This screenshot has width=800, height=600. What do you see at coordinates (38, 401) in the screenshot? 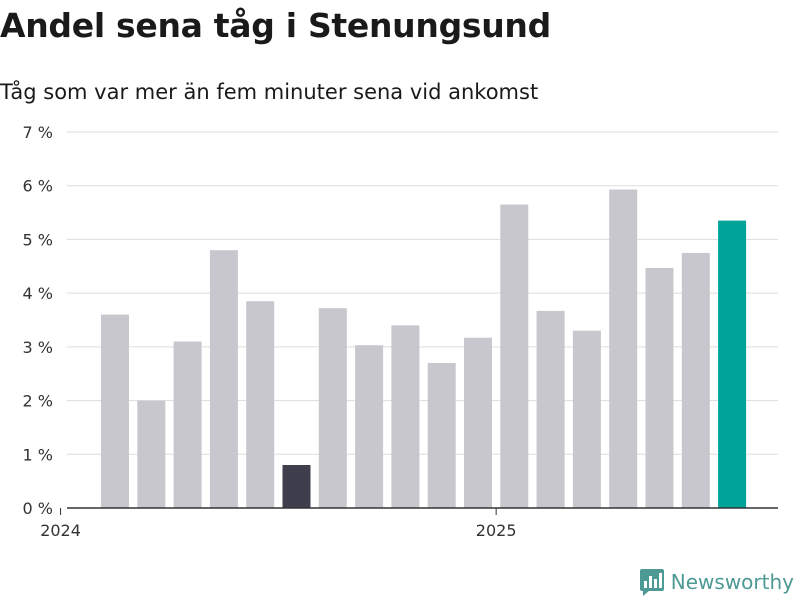
I see `y-tick-label: 2 %` at bounding box center [38, 401].